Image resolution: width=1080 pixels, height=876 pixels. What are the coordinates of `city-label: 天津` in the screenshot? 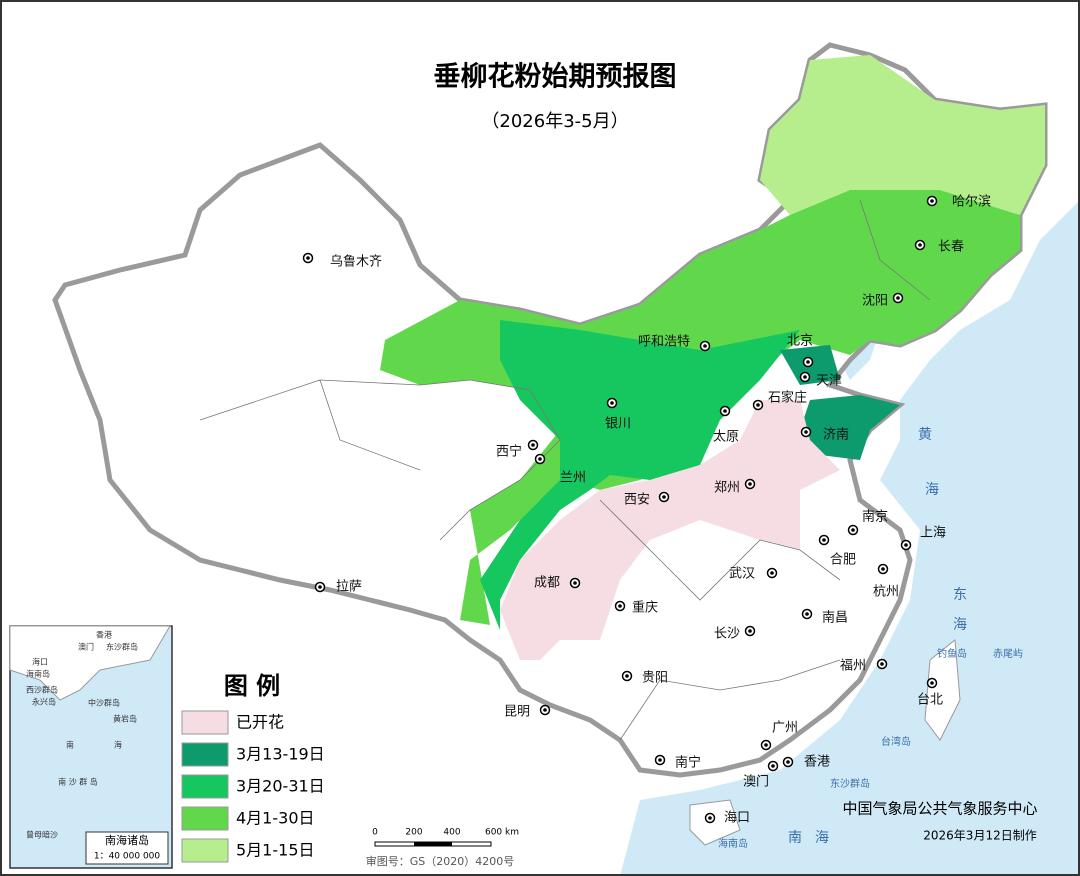 It's located at (829, 381).